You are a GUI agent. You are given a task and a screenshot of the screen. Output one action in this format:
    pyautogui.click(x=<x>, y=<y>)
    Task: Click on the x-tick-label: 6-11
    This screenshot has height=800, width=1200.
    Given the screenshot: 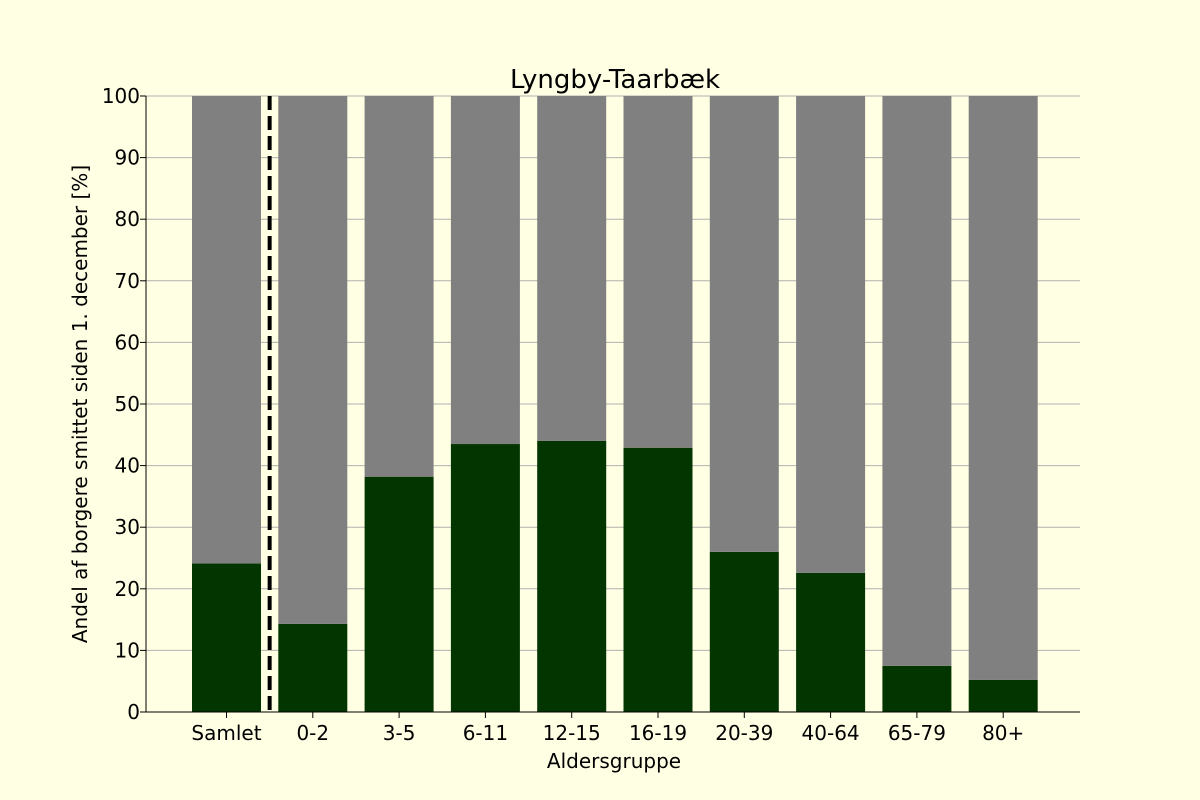 What is the action you would take?
    pyautogui.click(x=485, y=733)
    